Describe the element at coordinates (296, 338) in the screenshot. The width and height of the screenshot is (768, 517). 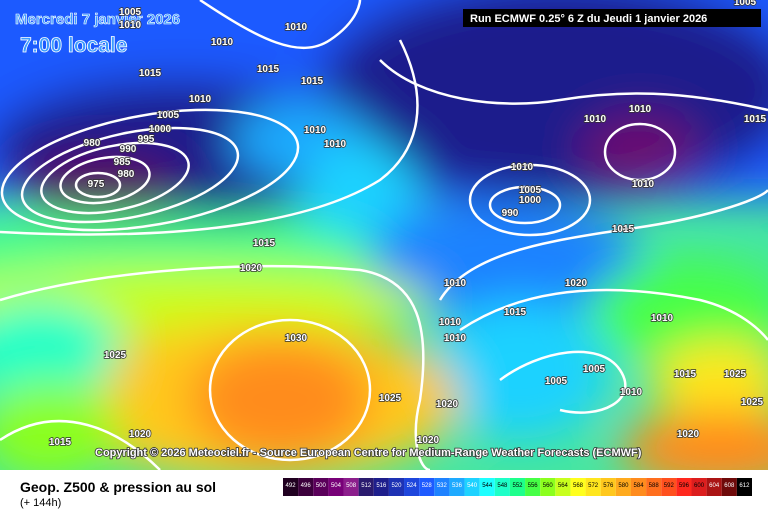
I see `isobar-label: 1030` at that location.